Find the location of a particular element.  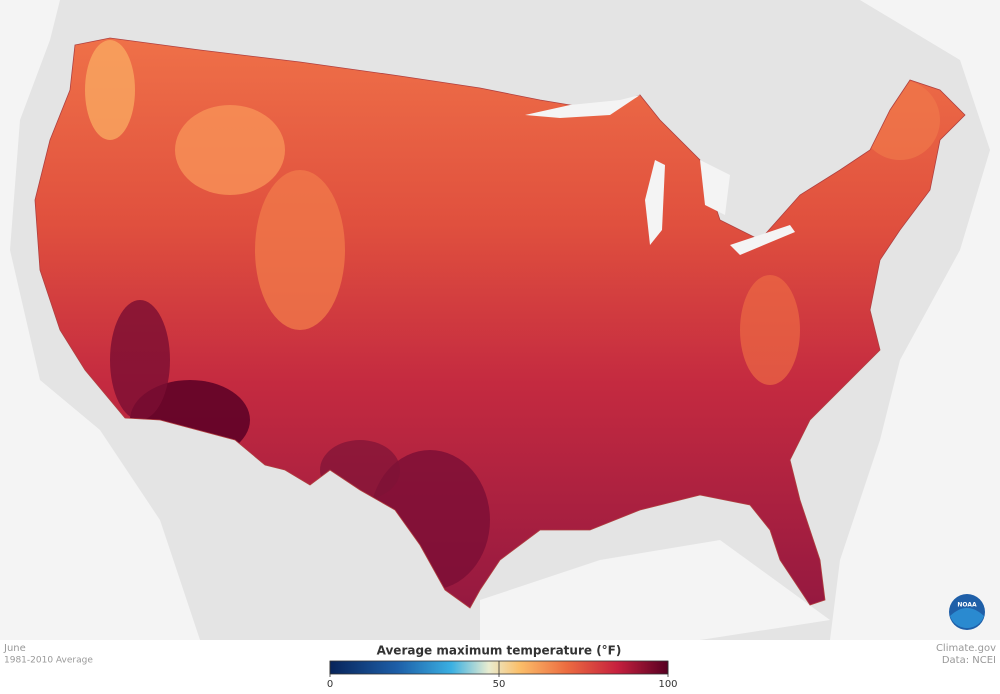

noaa-logo: NOAA is located at coordinates (967, 612).